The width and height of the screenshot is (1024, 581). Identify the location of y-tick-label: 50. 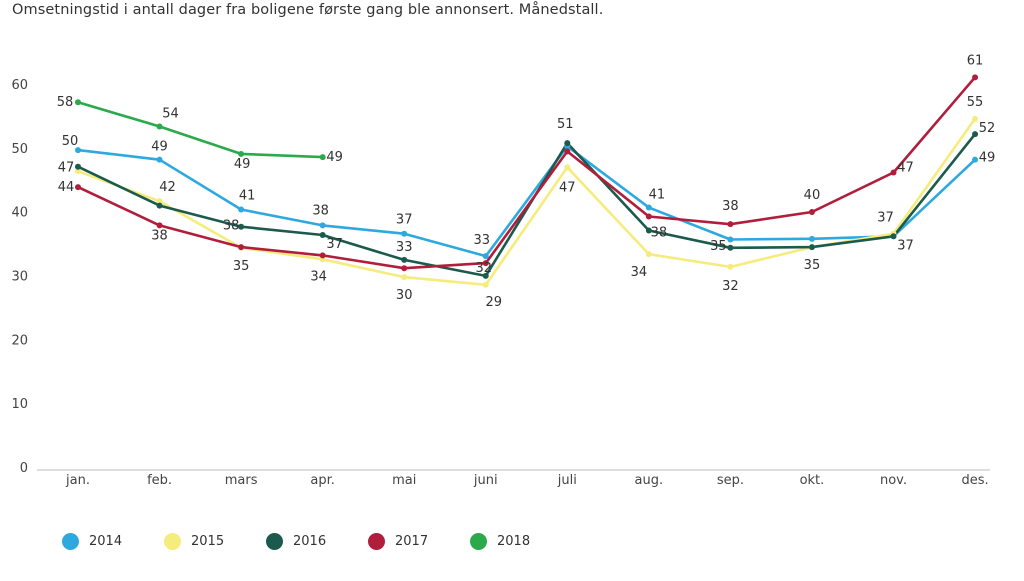
(19, 149).